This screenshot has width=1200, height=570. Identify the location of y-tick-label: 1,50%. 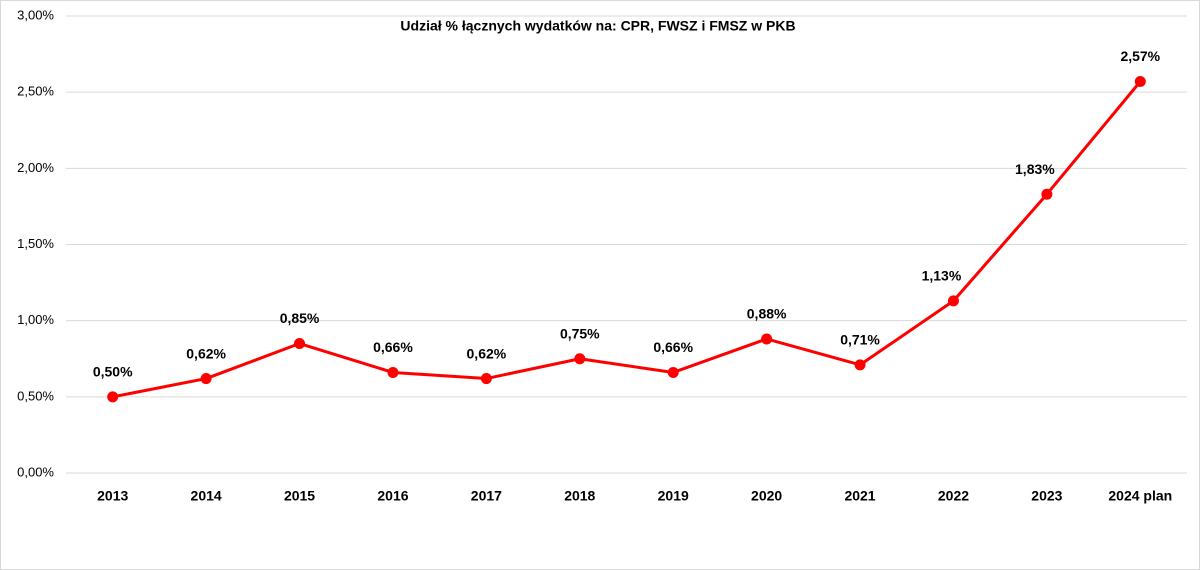
(35, 243).